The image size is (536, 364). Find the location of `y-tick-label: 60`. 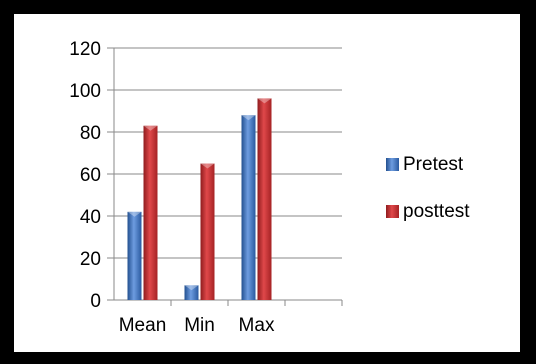

y-tick-label: 60 is located at coordinates (90, 175).